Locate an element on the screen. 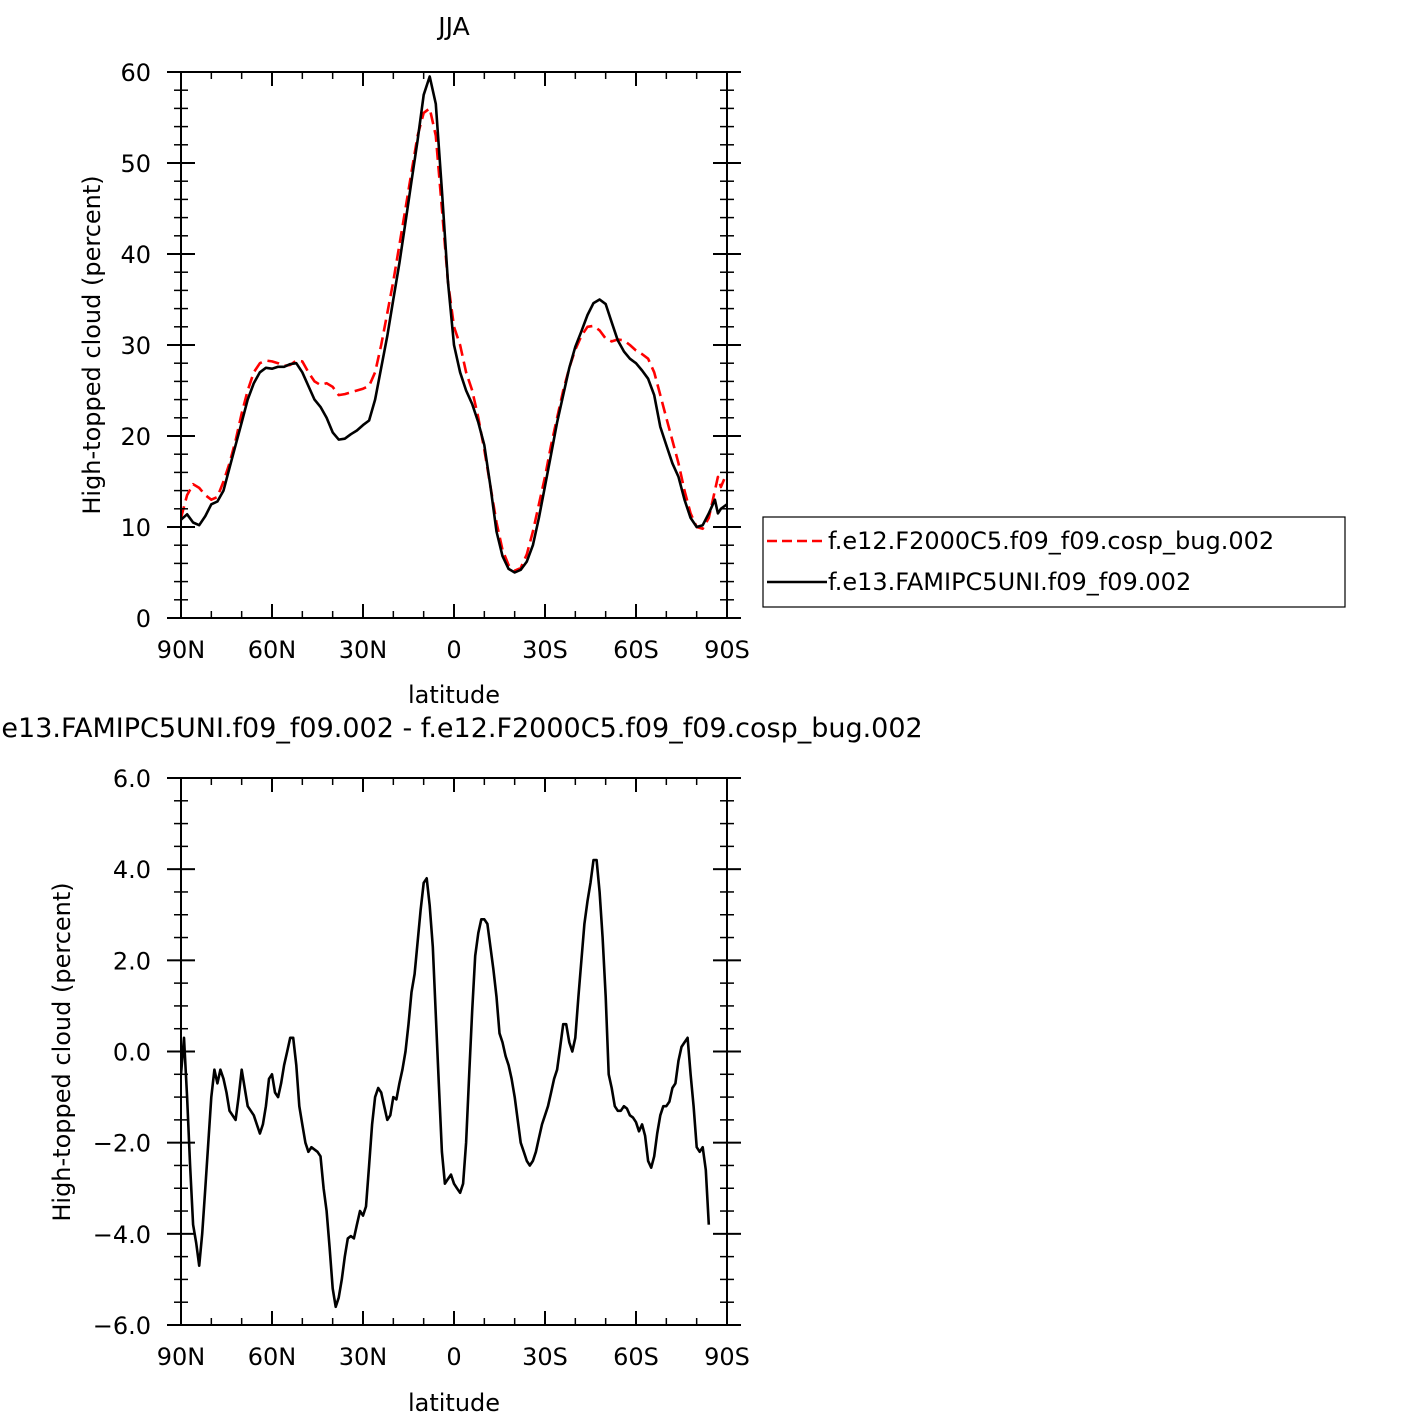 The height and width of the screenshot is (1424, 1424). top-y-tick-label: 50 is located at coordinates (135, 164).